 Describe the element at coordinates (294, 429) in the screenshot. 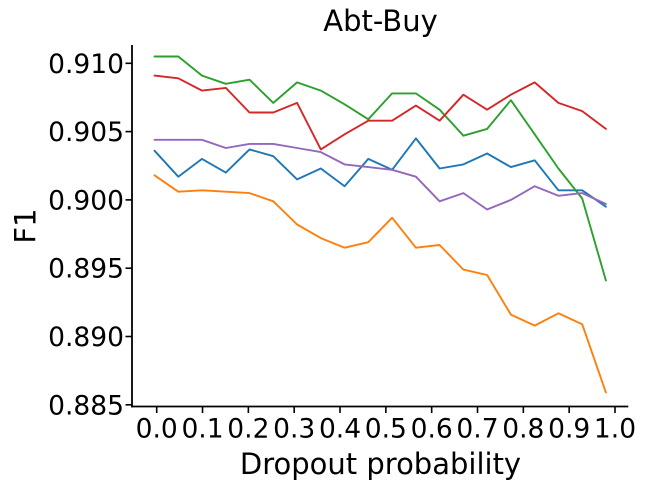

I see `x-tick-label: 0.3` at that location.